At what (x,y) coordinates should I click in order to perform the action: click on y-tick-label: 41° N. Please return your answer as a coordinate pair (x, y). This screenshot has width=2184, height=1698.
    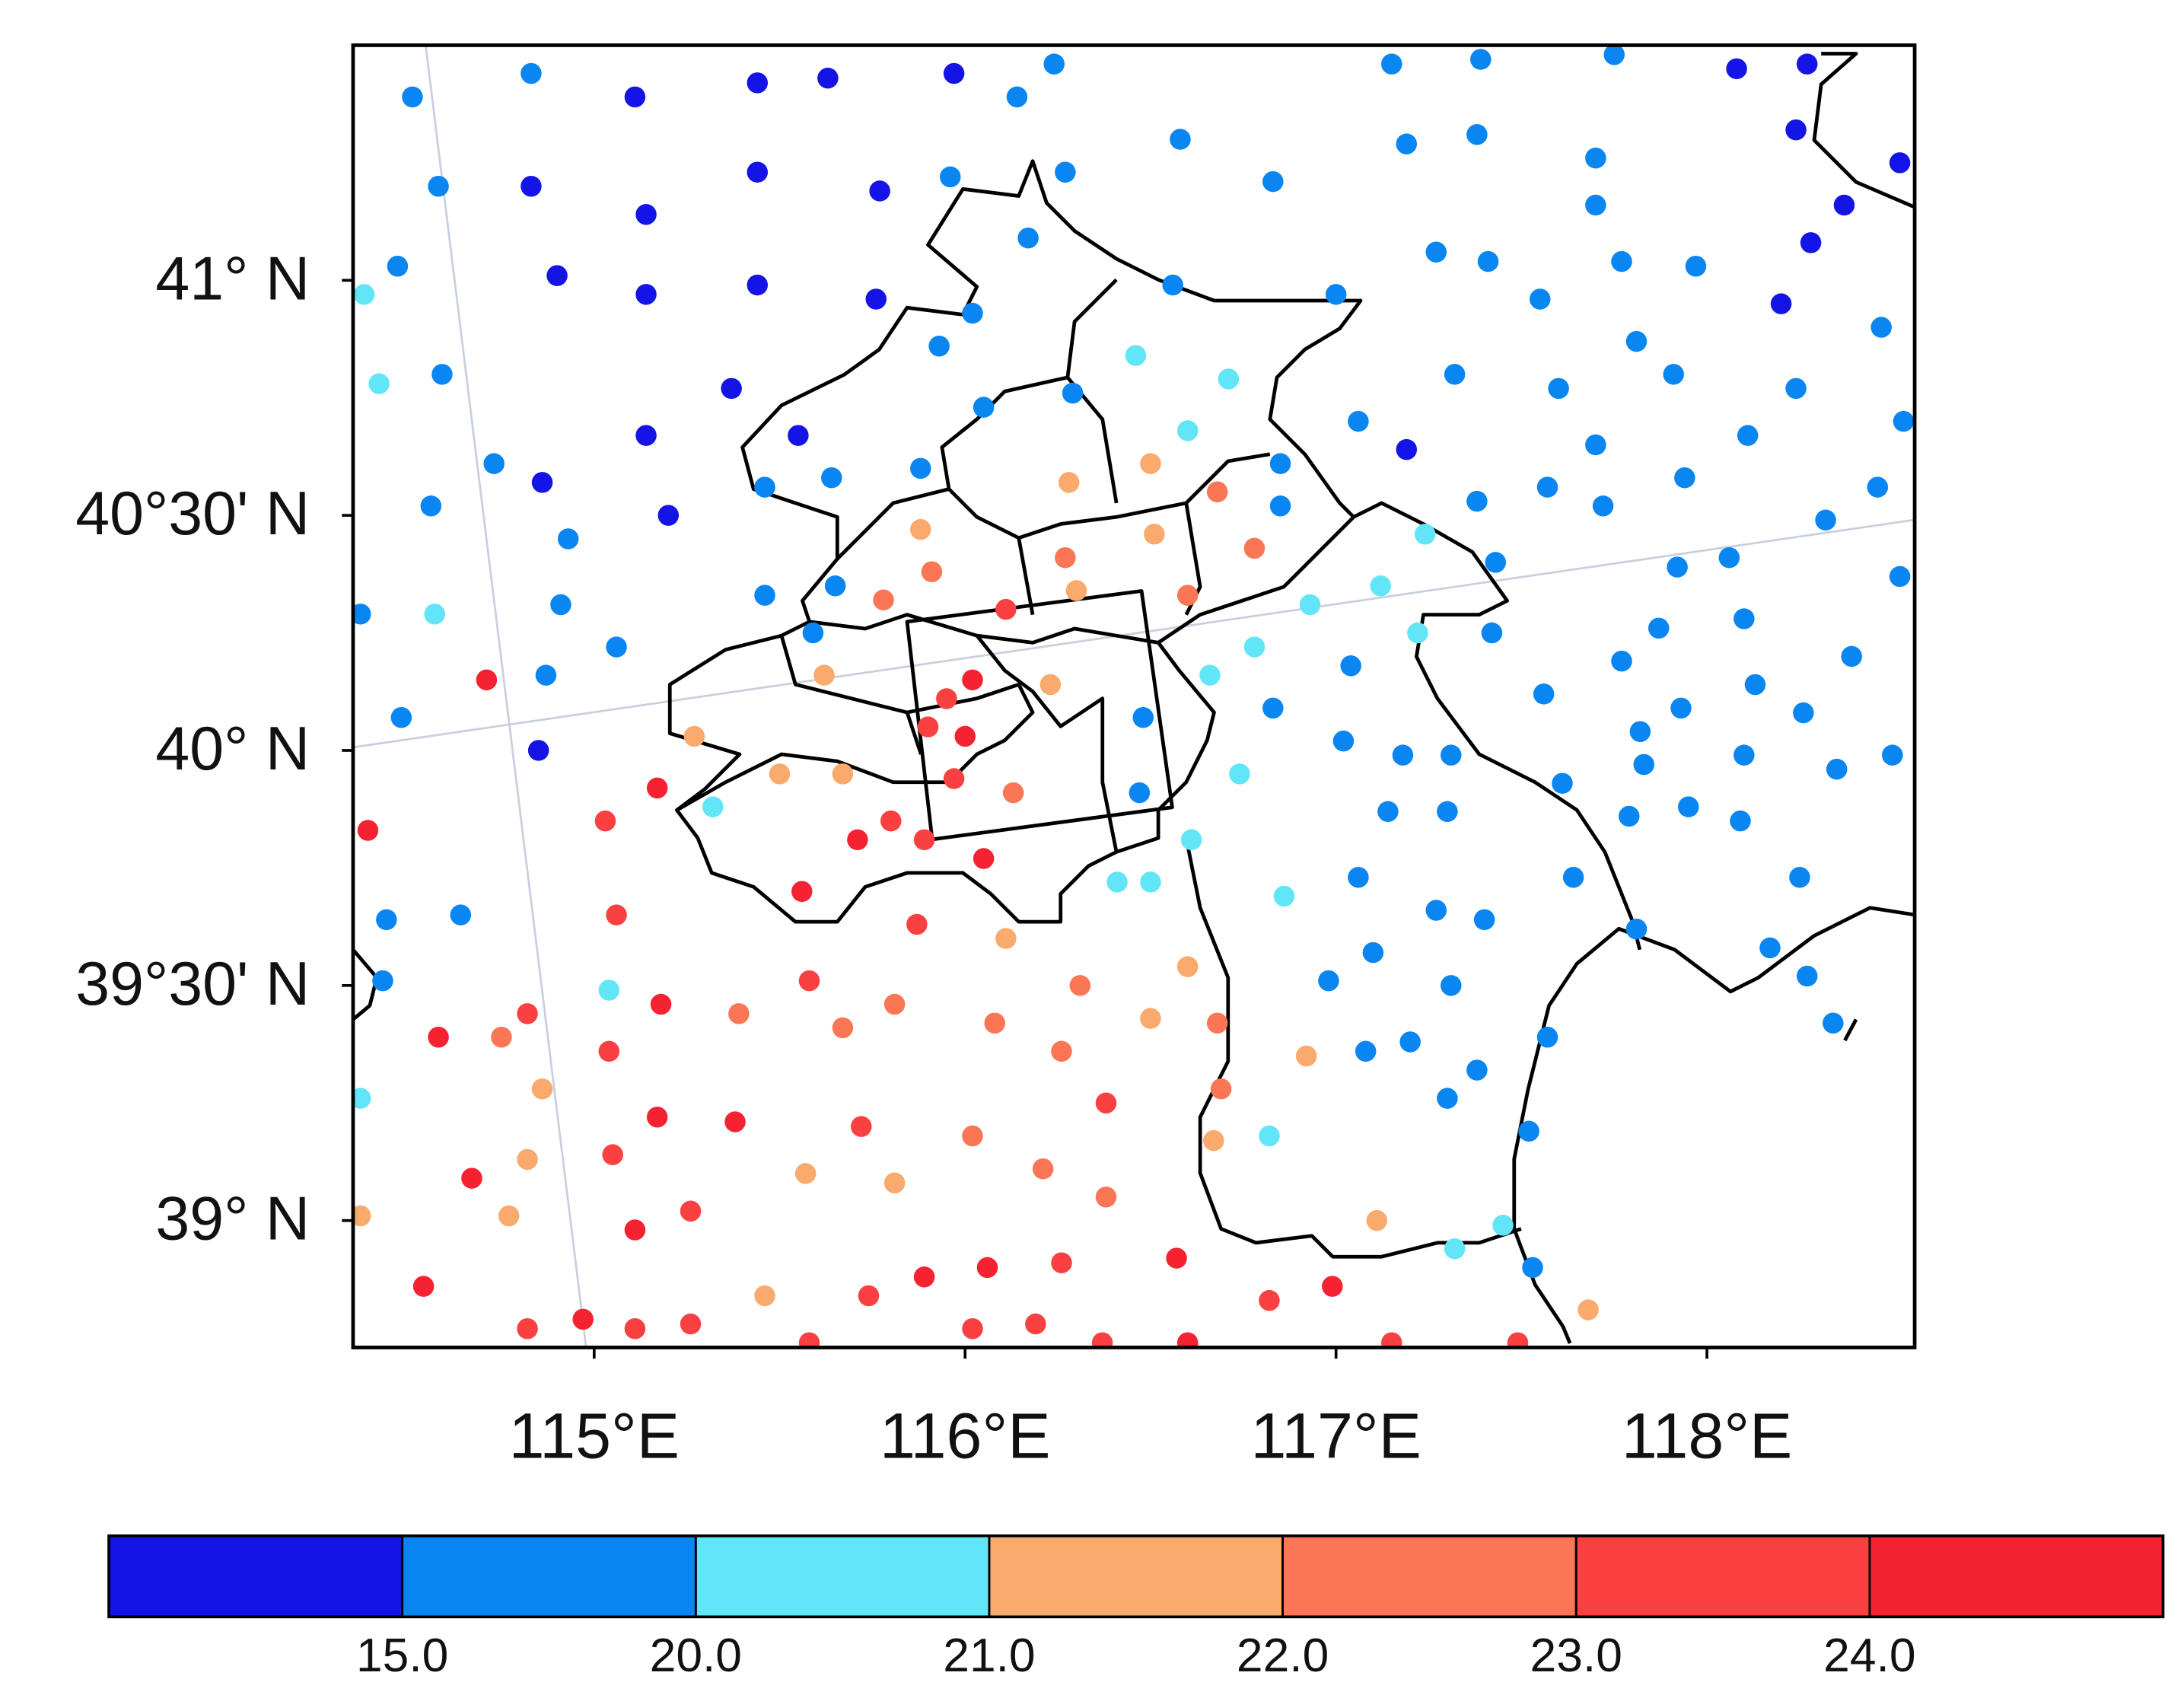
    Looking at the image, I should click on (232, 278).